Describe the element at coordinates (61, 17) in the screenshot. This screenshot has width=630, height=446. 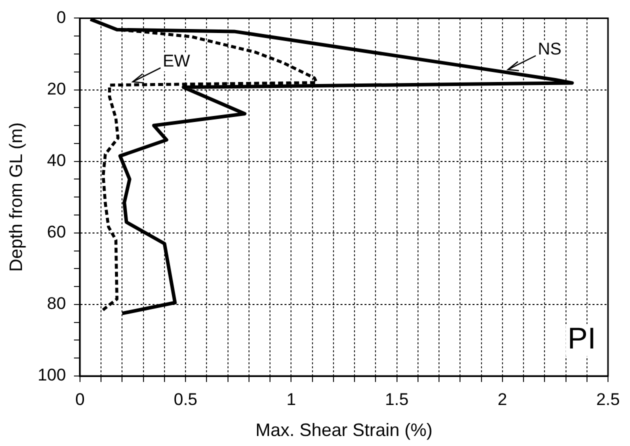
I see `y-tick-label: 0` at that location.